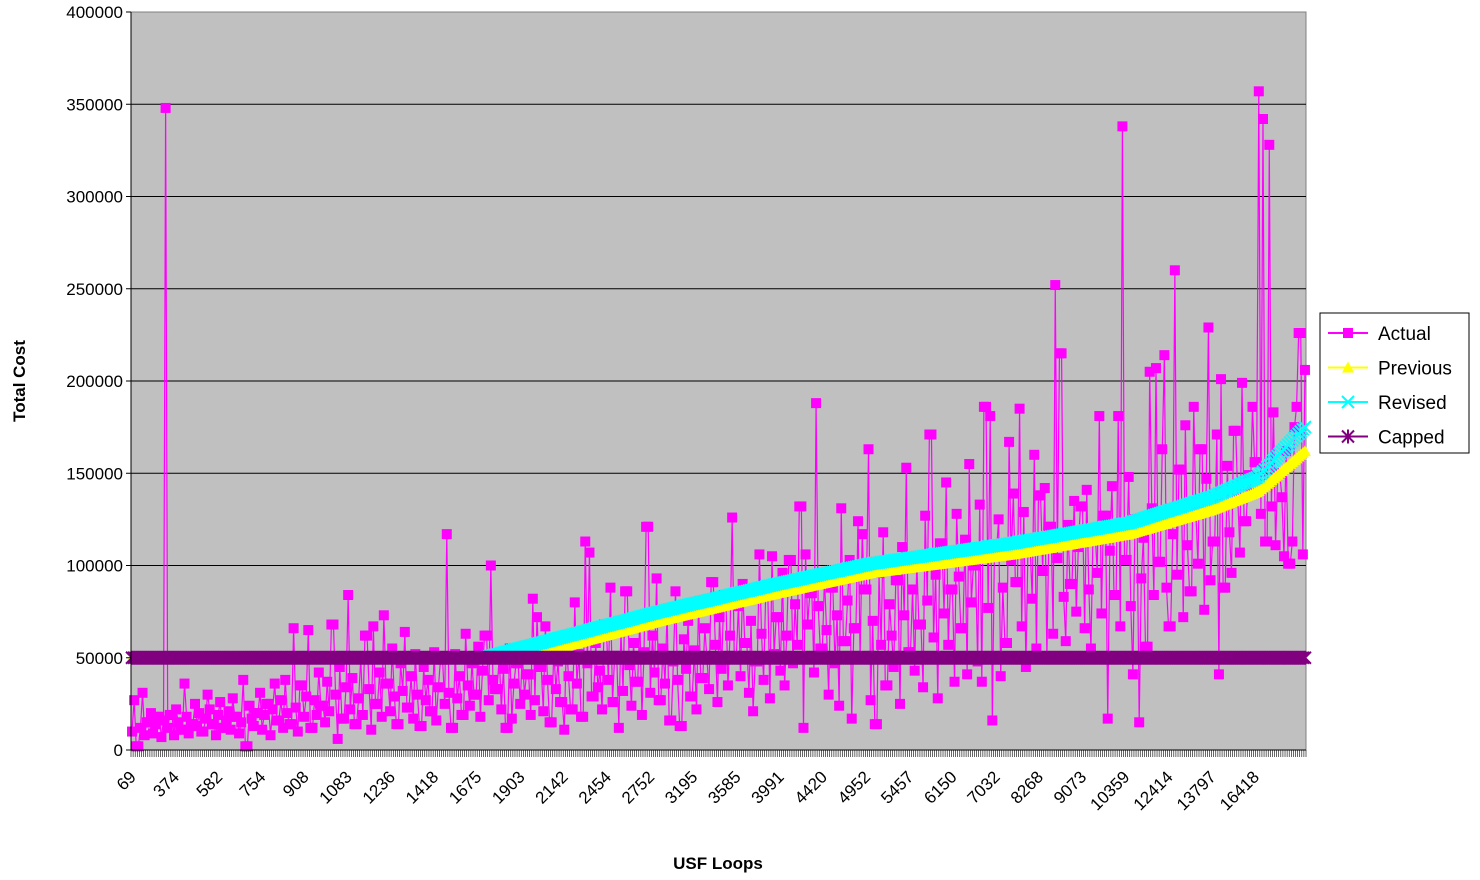 This screenshot has height=880, width=1480. What do you see at coordinates (379, 787) in the screenshot?
I see `x-tick-label: 1236` at bounding box center [379, 787].